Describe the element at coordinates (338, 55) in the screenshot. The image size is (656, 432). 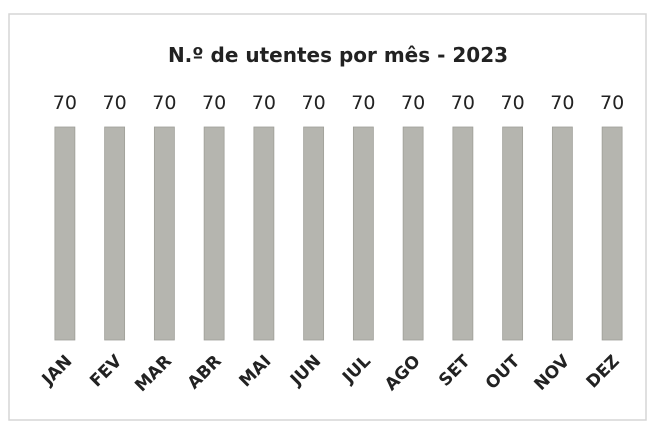
I see `chart-title: N.º de utentes por mês - 2023` at that location.